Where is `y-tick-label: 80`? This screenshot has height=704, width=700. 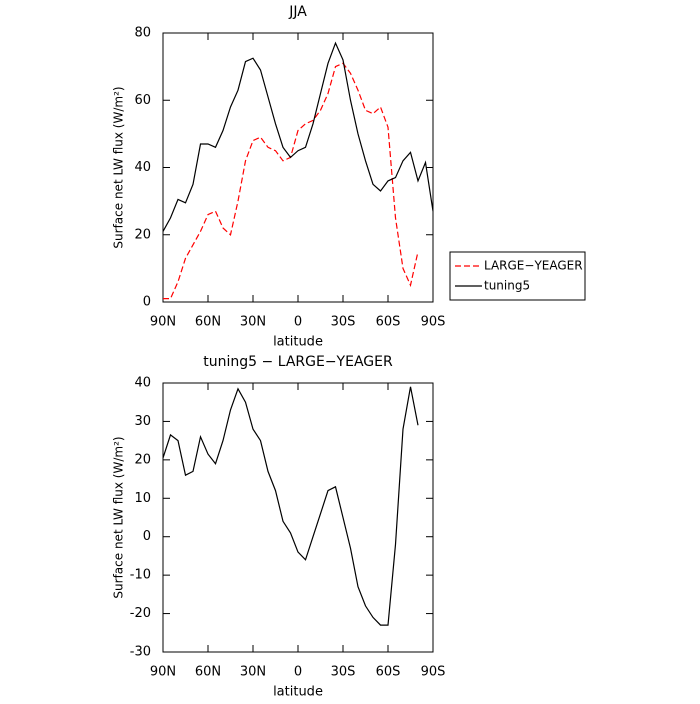
y-tick-label: 80 is located at coordinates (142, 33).